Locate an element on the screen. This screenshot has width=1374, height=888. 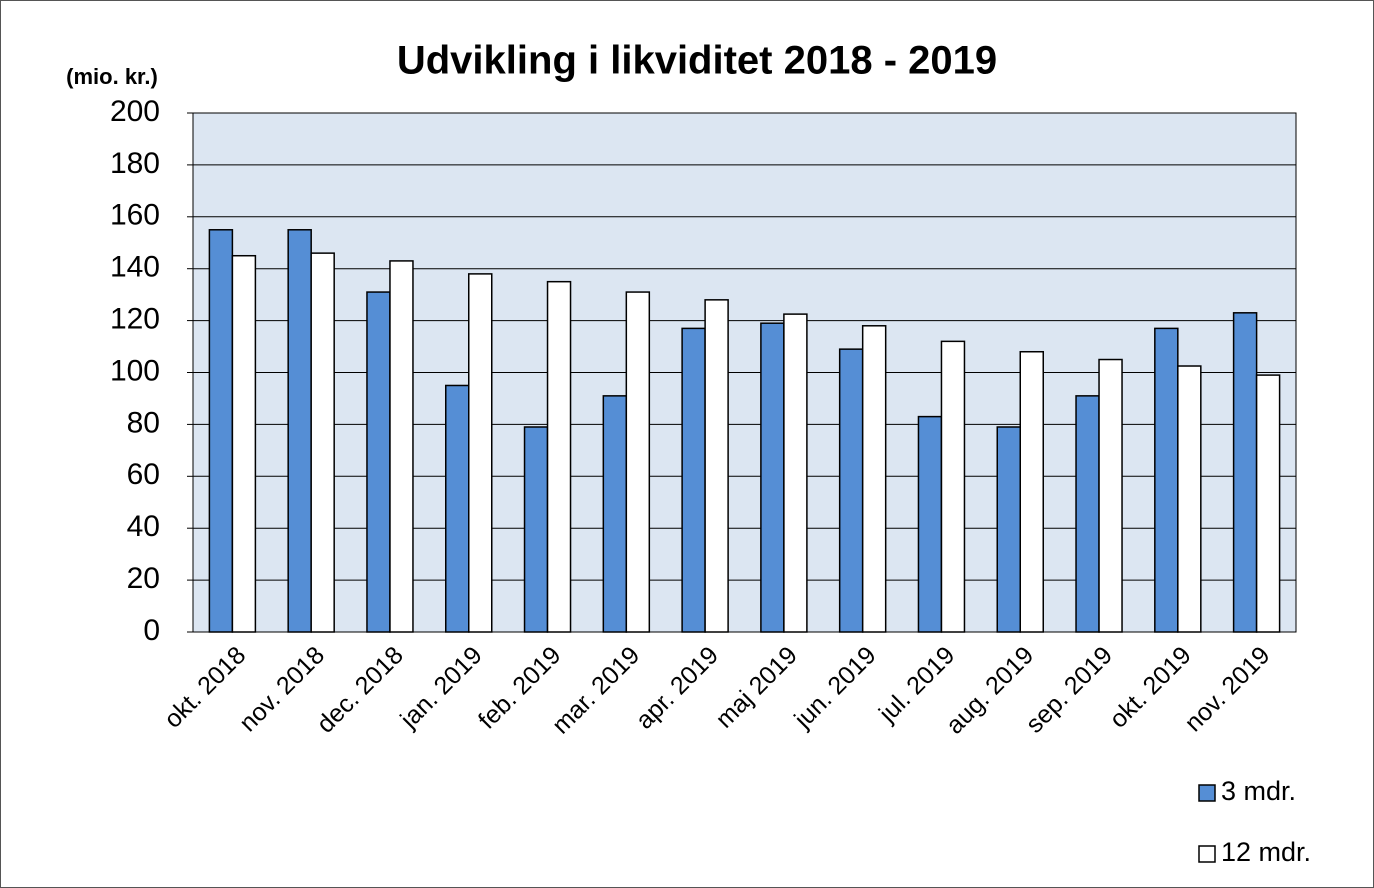
chart-title: Udvikling i likviditet 2018 - 2019 is located at coordinates (697, 61).